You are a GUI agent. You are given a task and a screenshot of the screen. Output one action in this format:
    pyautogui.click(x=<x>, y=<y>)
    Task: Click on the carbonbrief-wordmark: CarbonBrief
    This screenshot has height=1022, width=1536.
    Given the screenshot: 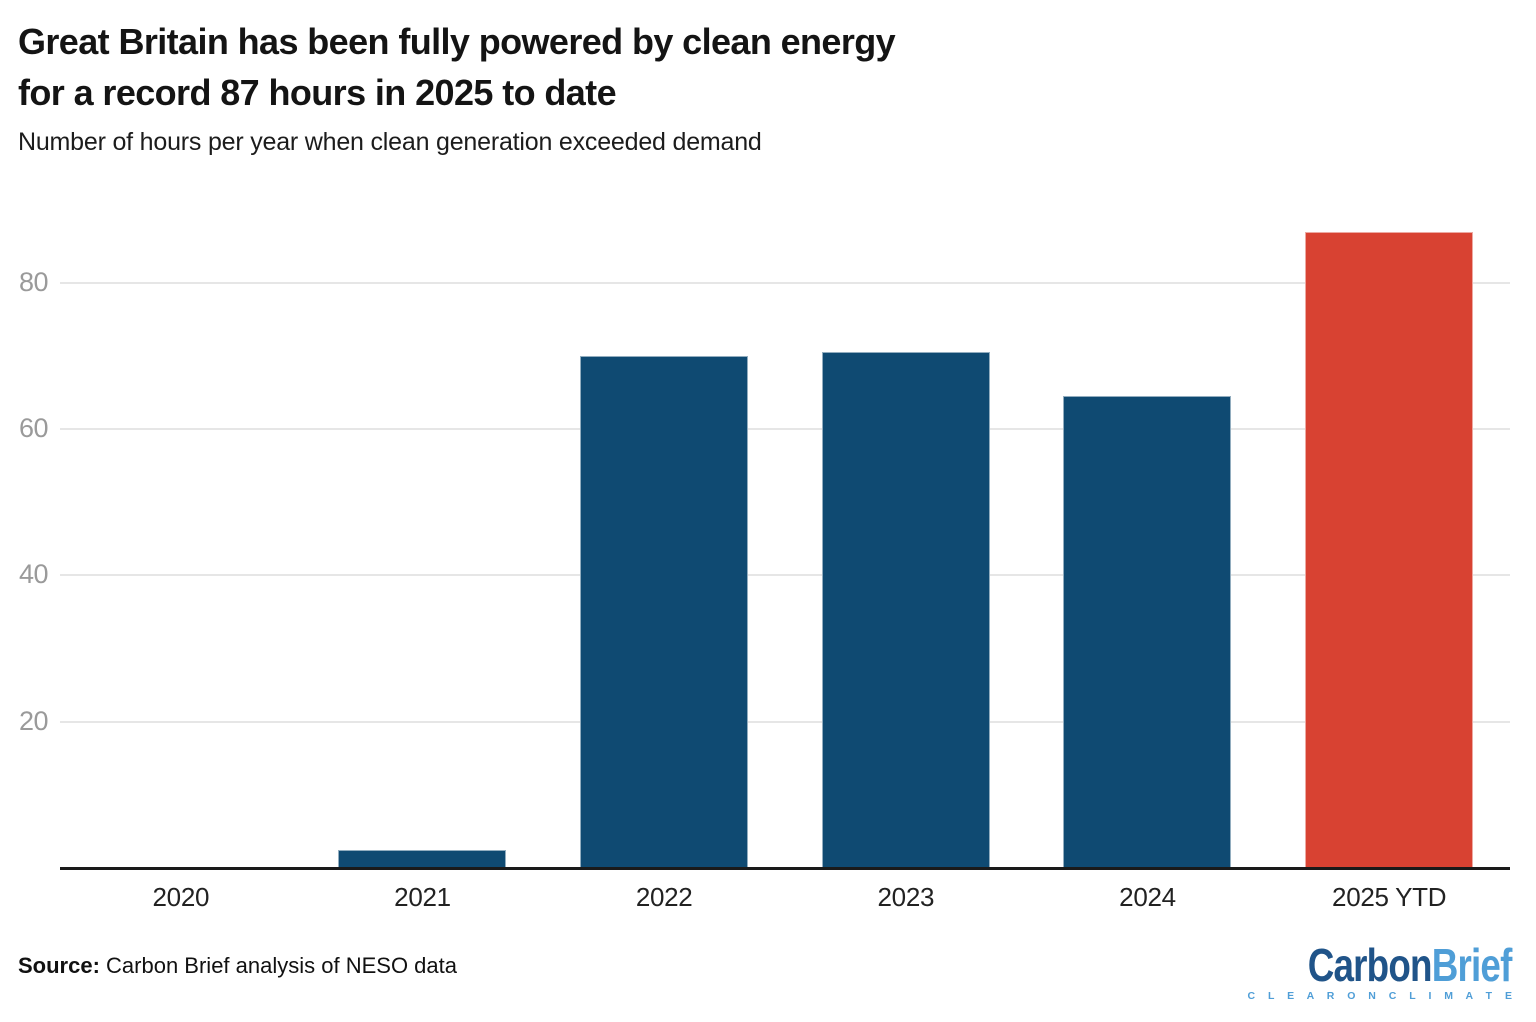 What is the action you would take?
    pyautogui.click(x=1406, y=965)
    